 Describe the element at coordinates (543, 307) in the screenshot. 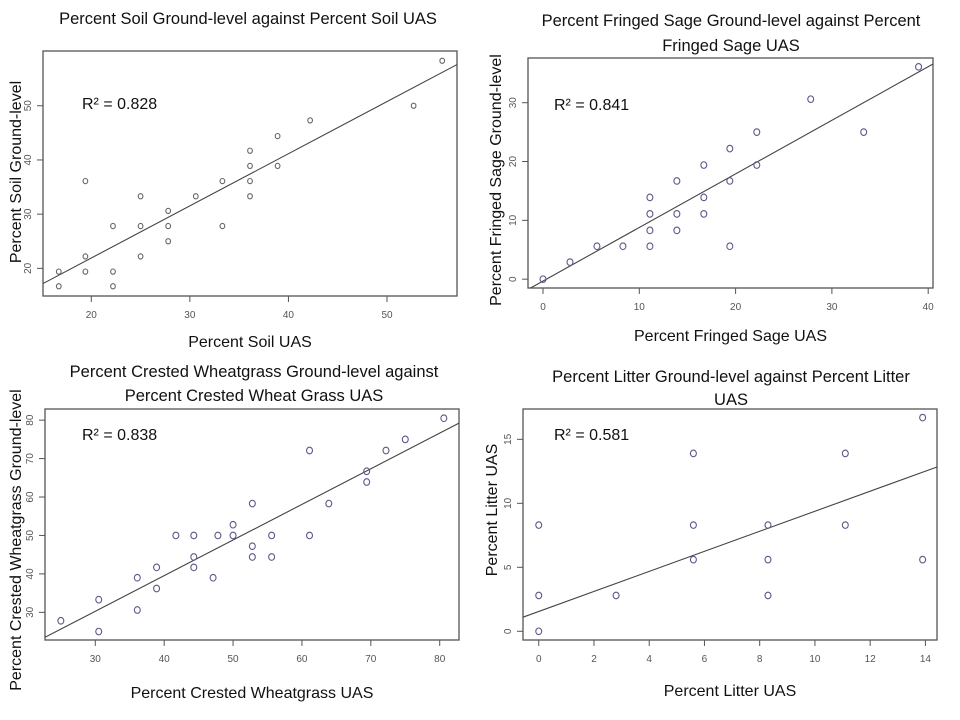

I see `x-tick-label: 0` at that location.